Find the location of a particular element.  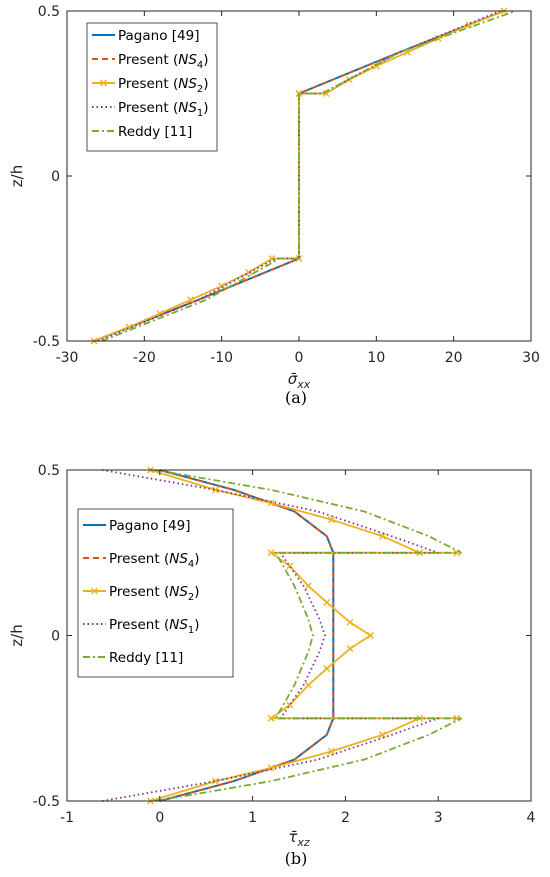

sublabel-b: (b) is located at coordinates (296, 858).